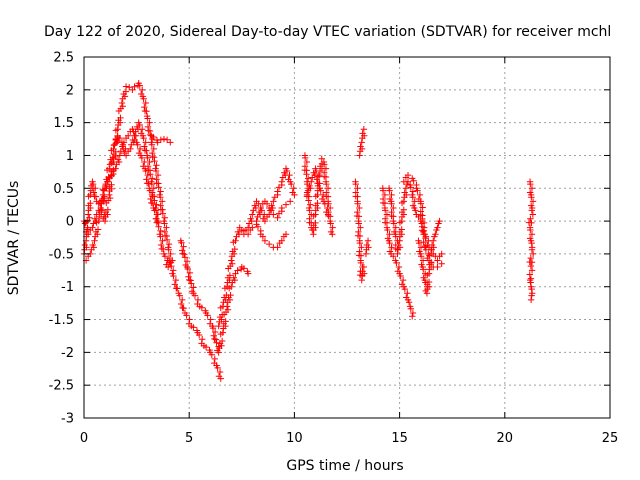 The width and height of the screenshot is (640, 480). I want to click on x-tick-label: 5, so click(189, 438).